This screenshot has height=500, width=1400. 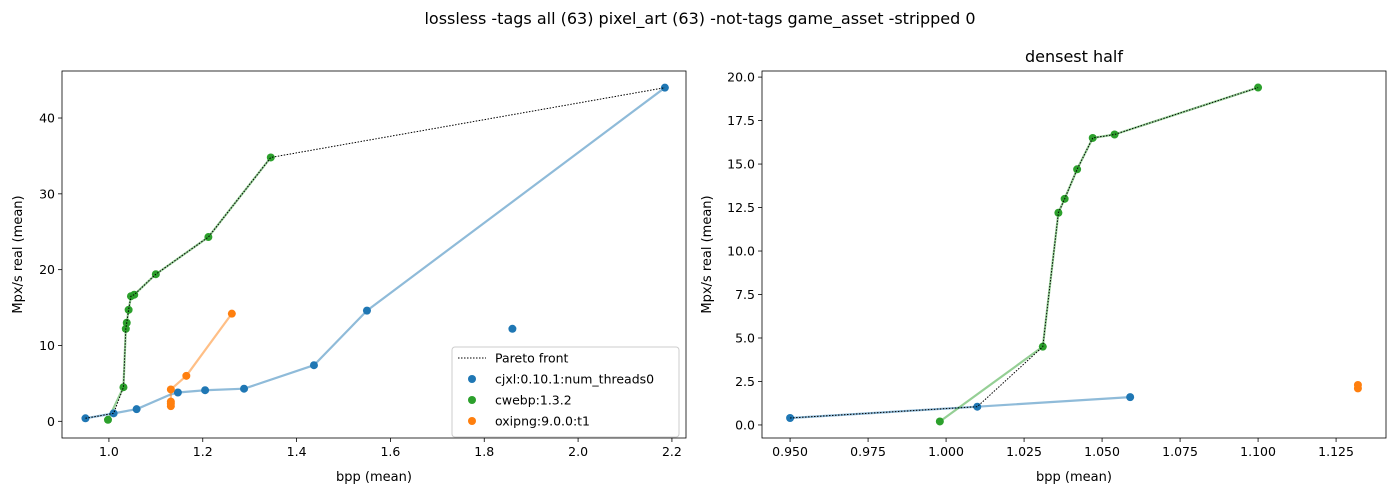 I want to click on y-tick-label: 0, so click(x=51, y=421).